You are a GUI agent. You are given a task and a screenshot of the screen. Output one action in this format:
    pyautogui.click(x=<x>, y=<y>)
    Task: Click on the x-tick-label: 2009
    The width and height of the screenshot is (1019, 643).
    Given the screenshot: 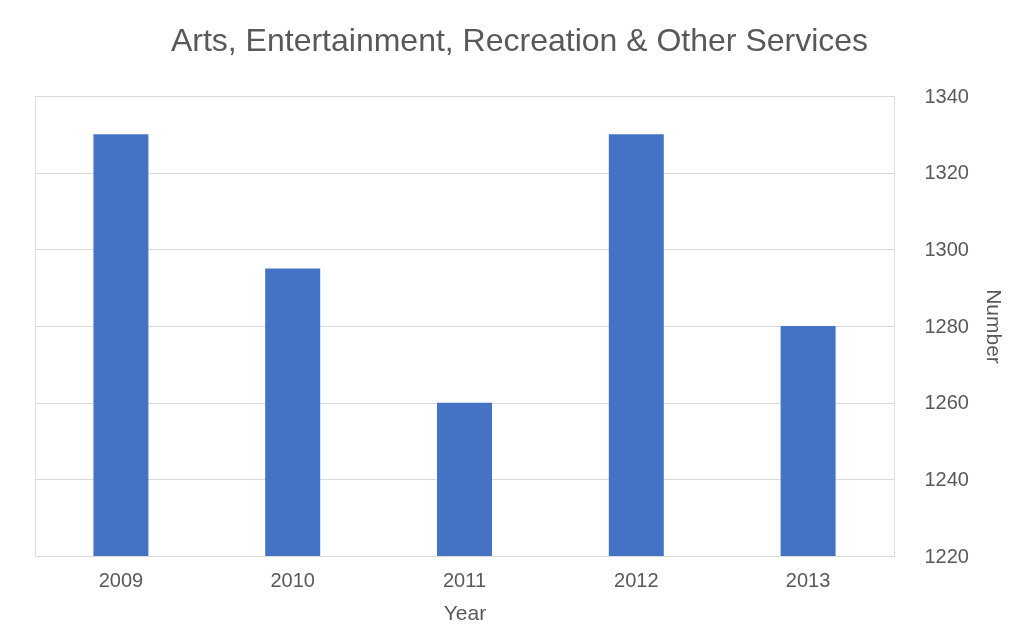 What is the action you would take?
    pyautogui.click(x=121, y=579)
    